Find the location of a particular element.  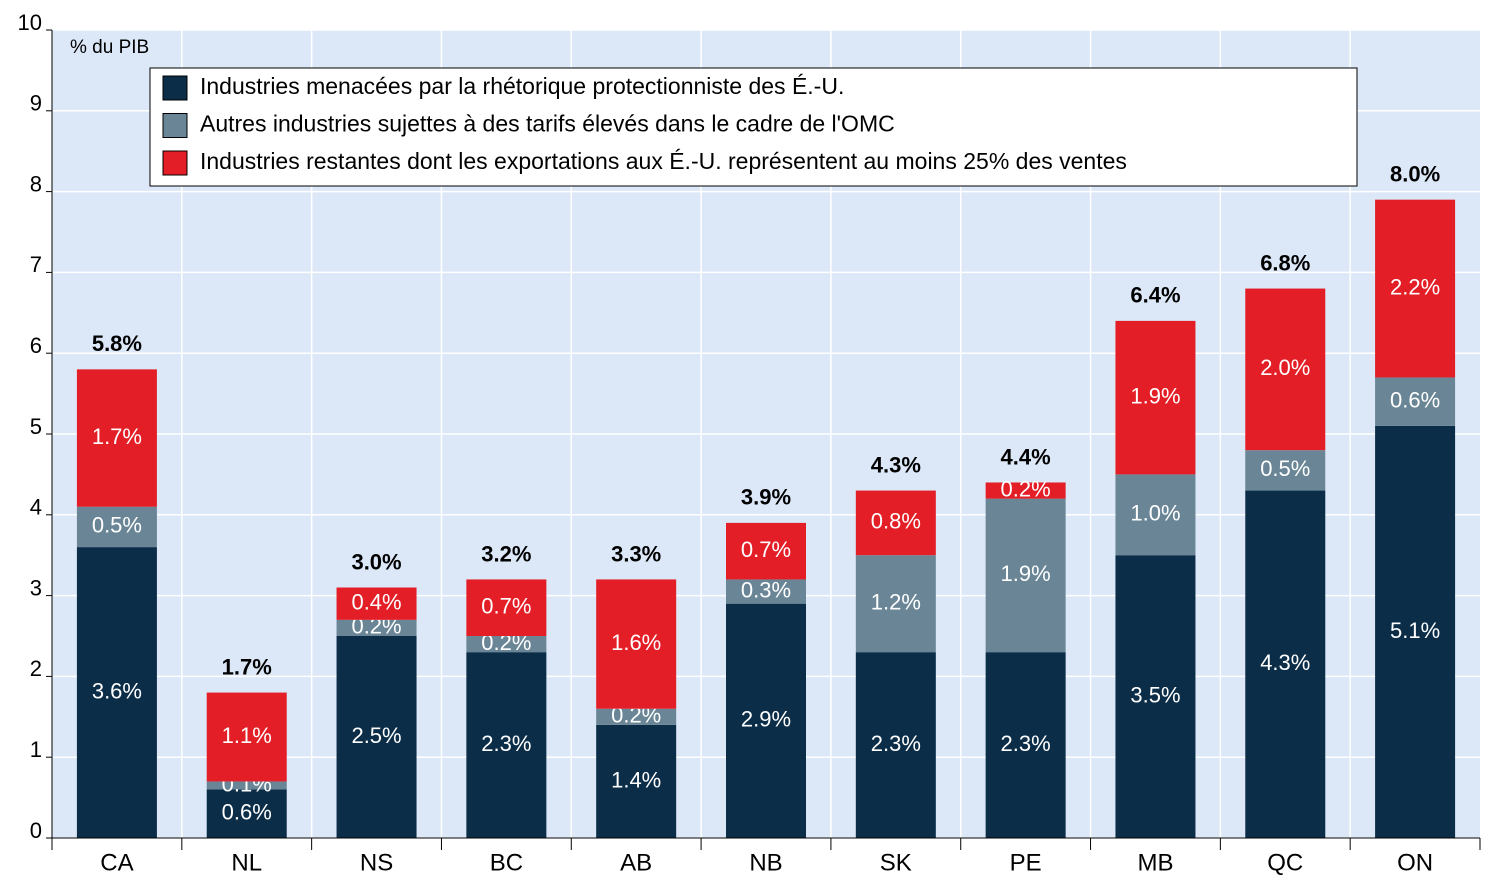

y-tick-label: 2 is located at coordinates (36, 668).